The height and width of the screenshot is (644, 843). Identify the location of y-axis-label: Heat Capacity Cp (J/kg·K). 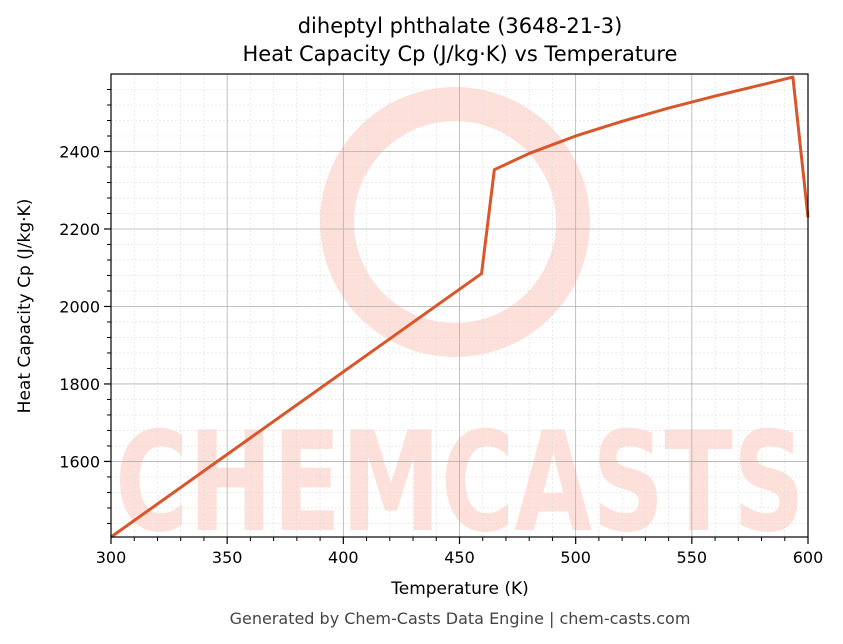
(25, 306).